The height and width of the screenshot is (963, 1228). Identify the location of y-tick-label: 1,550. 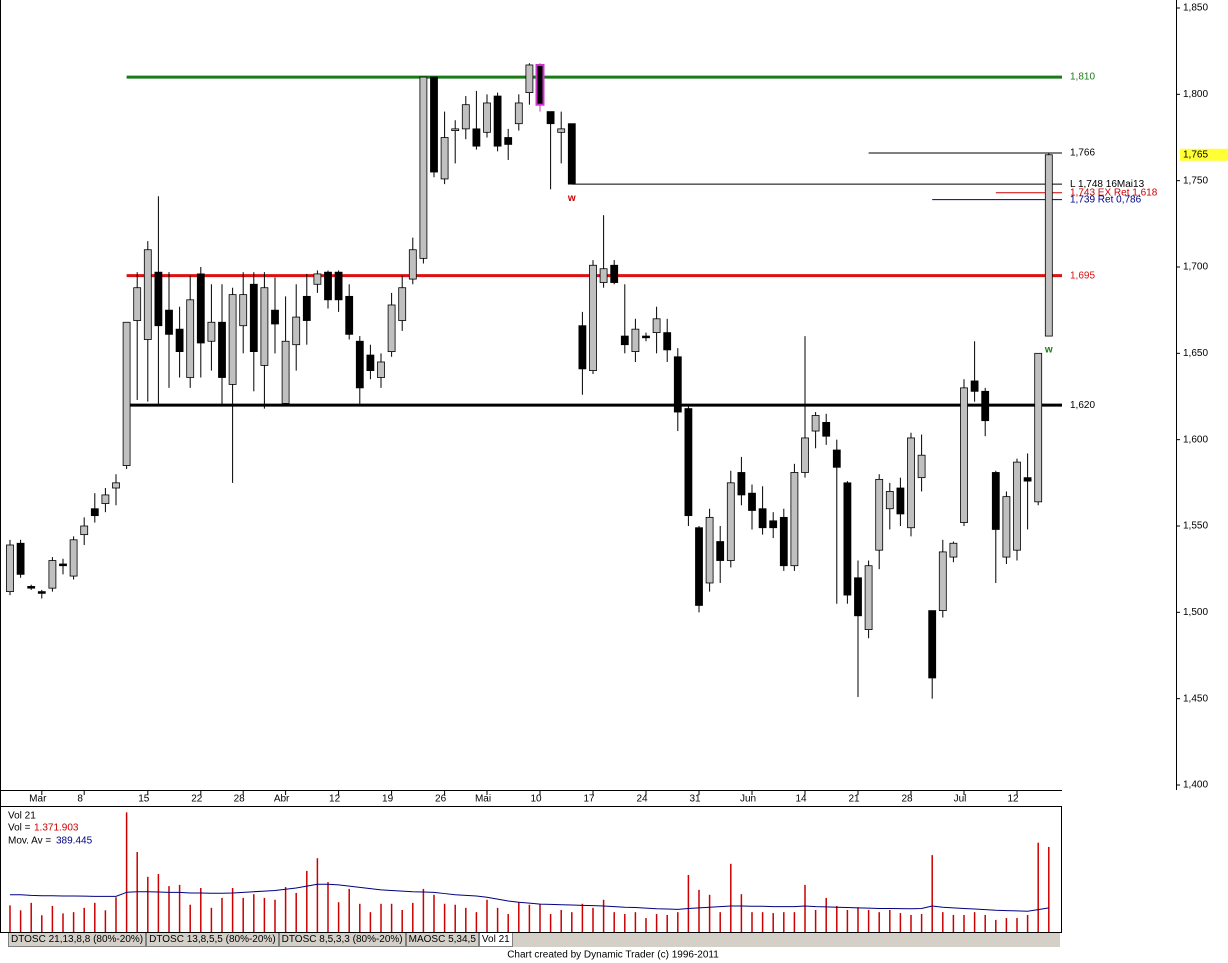
(1195, 526).